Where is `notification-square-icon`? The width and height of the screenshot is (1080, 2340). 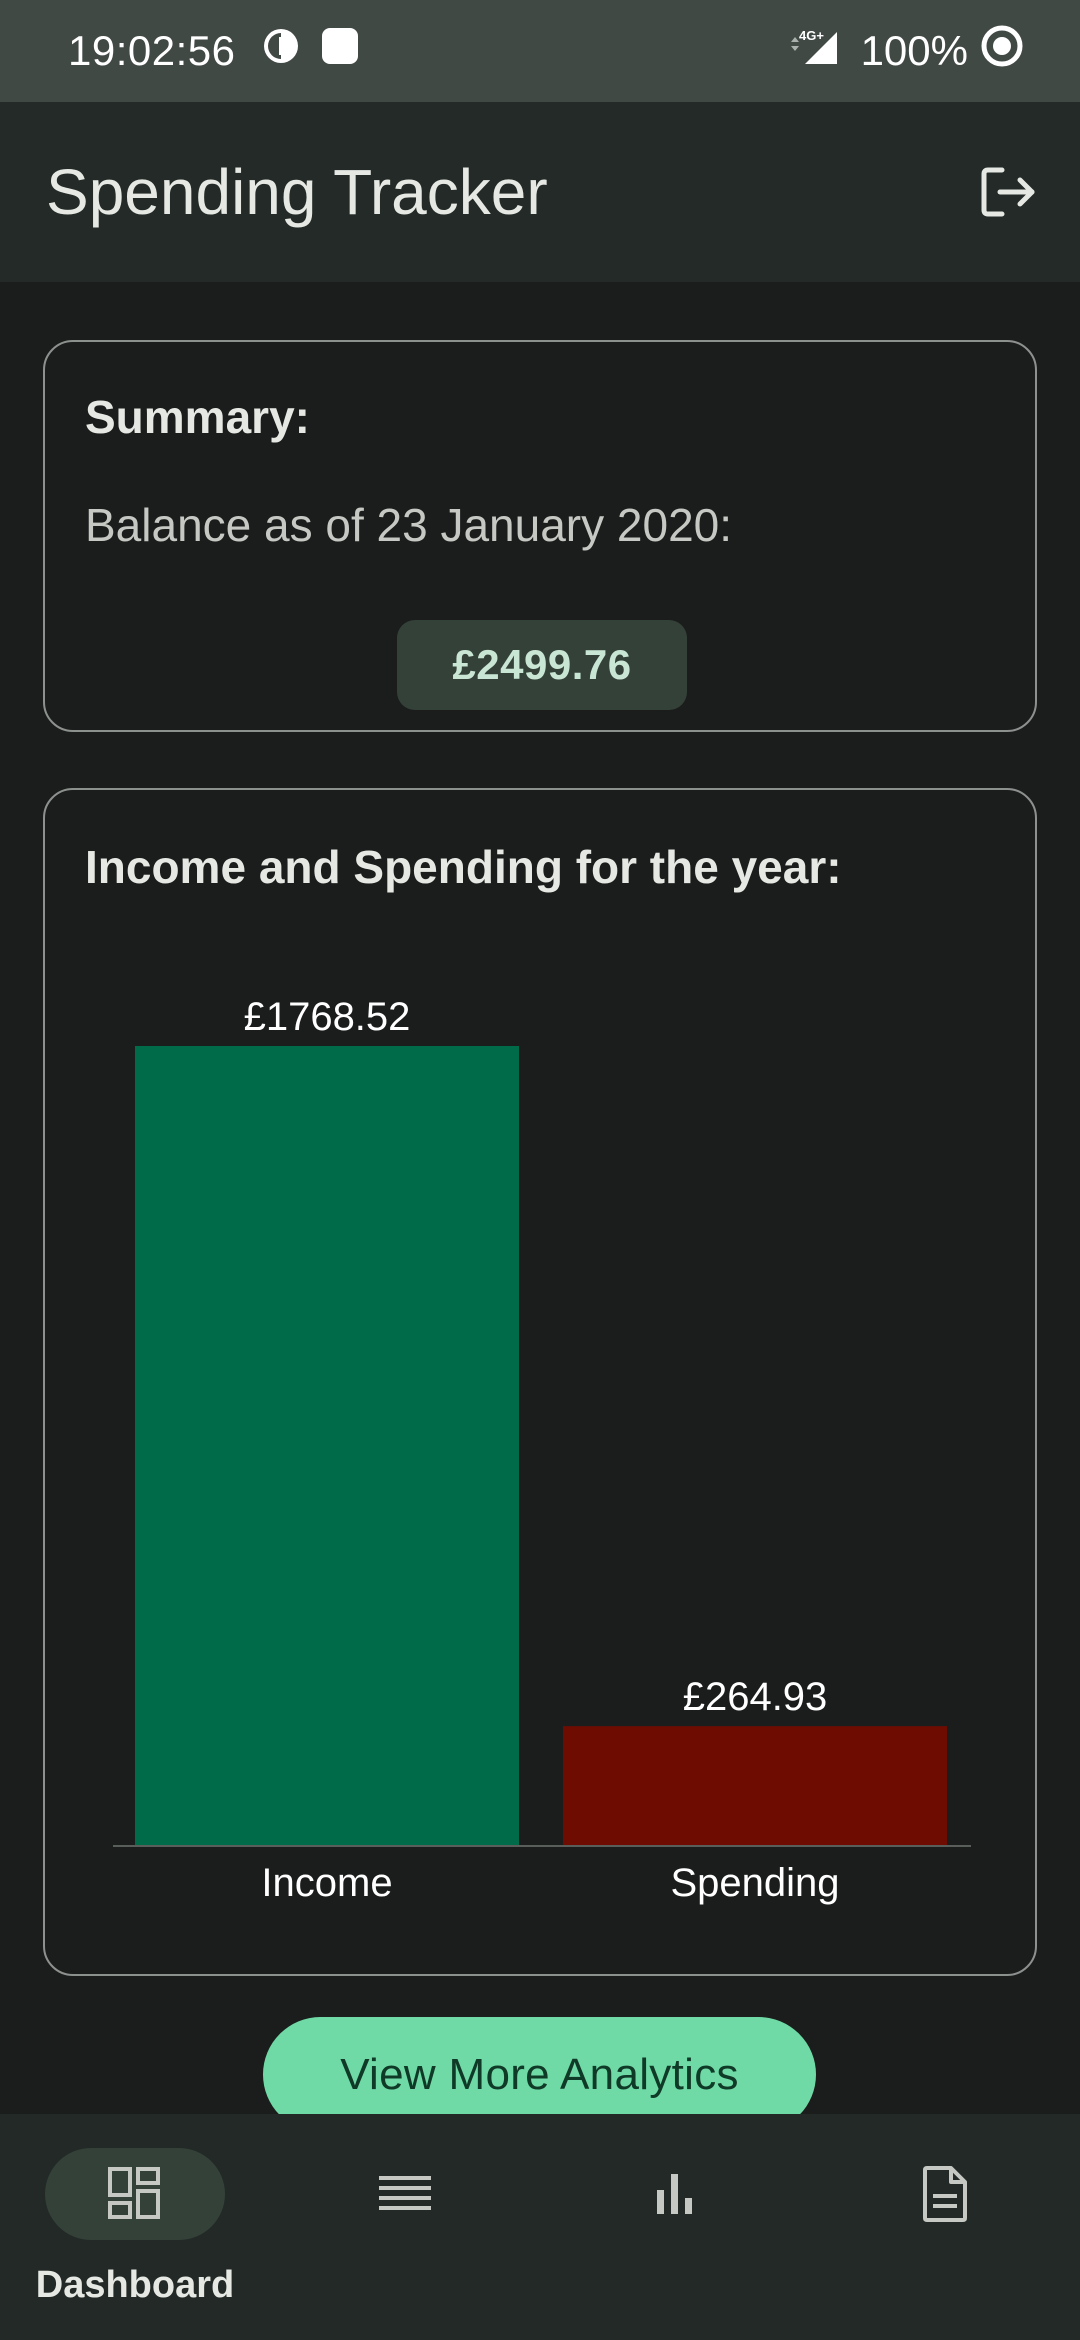
notification-square-icon is located at coordinates (340, 51).